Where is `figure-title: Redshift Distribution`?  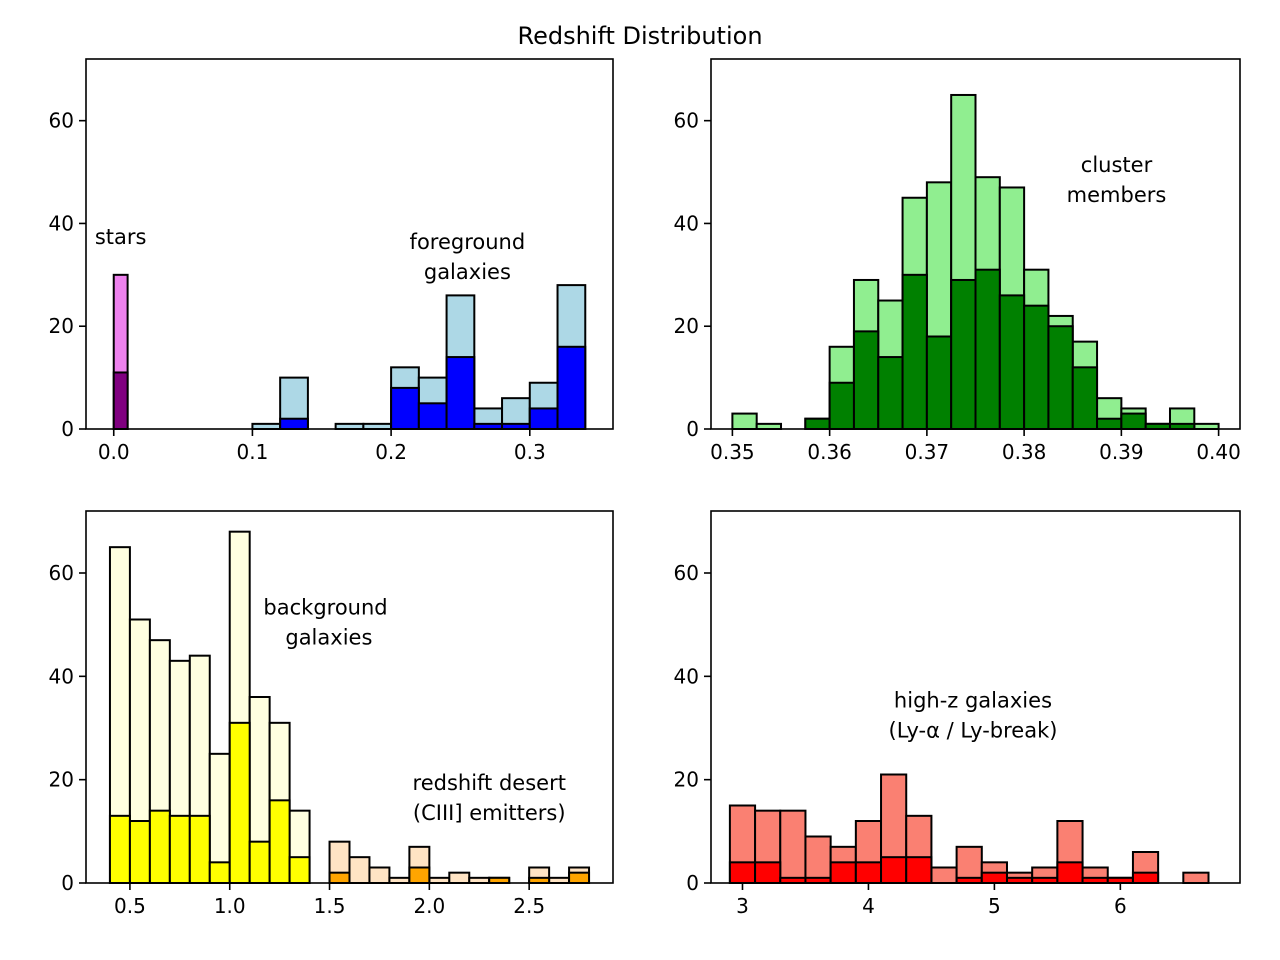
figure-title: Redshift Distribution is located at coordinates (639, 36).